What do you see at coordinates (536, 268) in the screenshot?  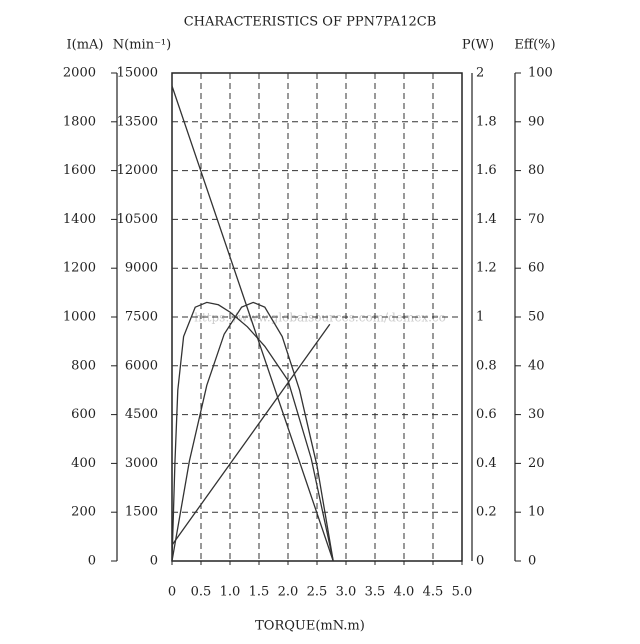 I see `y-tick-label: 60` at bounding box center [536, 268].